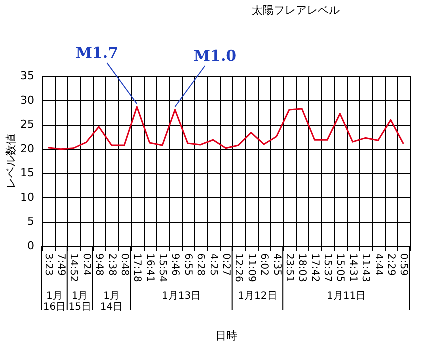 Image resolution: width=430 pixels, height=344 pixels. What do you see at coordinates (27, 125) in the screenshot?
I see `y-tick-label: 25` at bounding box center [27, 125].